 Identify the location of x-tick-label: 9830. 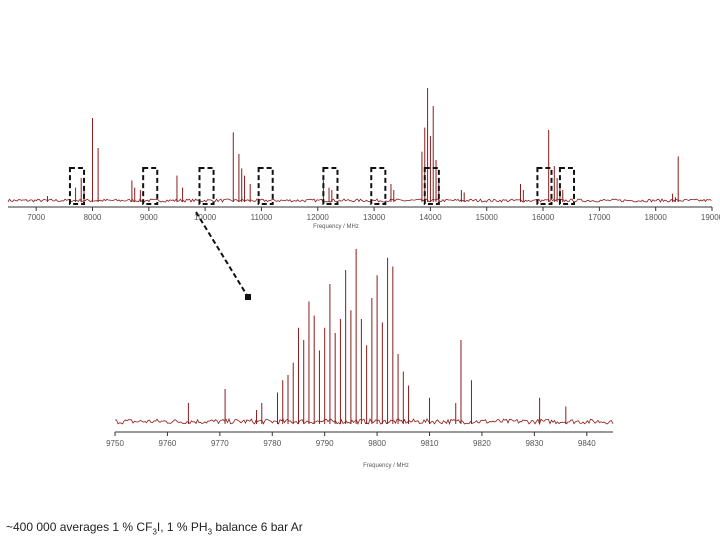
(534, 443).